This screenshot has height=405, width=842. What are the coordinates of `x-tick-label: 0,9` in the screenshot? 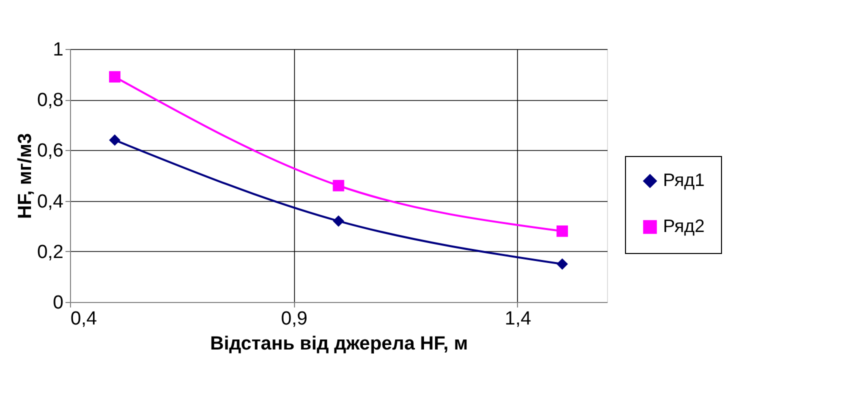 It's located at (294, 319).